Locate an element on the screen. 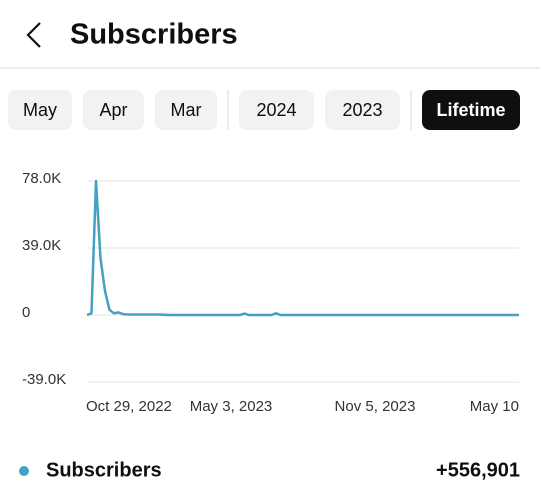 The width and height of the screenshot is (540, 500). tab-label: Mar is located at coordinates (186, 110).